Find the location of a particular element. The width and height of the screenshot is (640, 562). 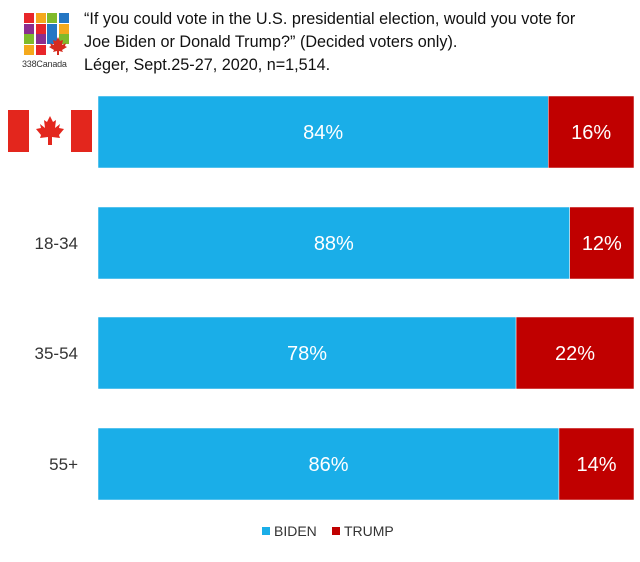

legend-swatch-biden is located at coordinates (266, 531).